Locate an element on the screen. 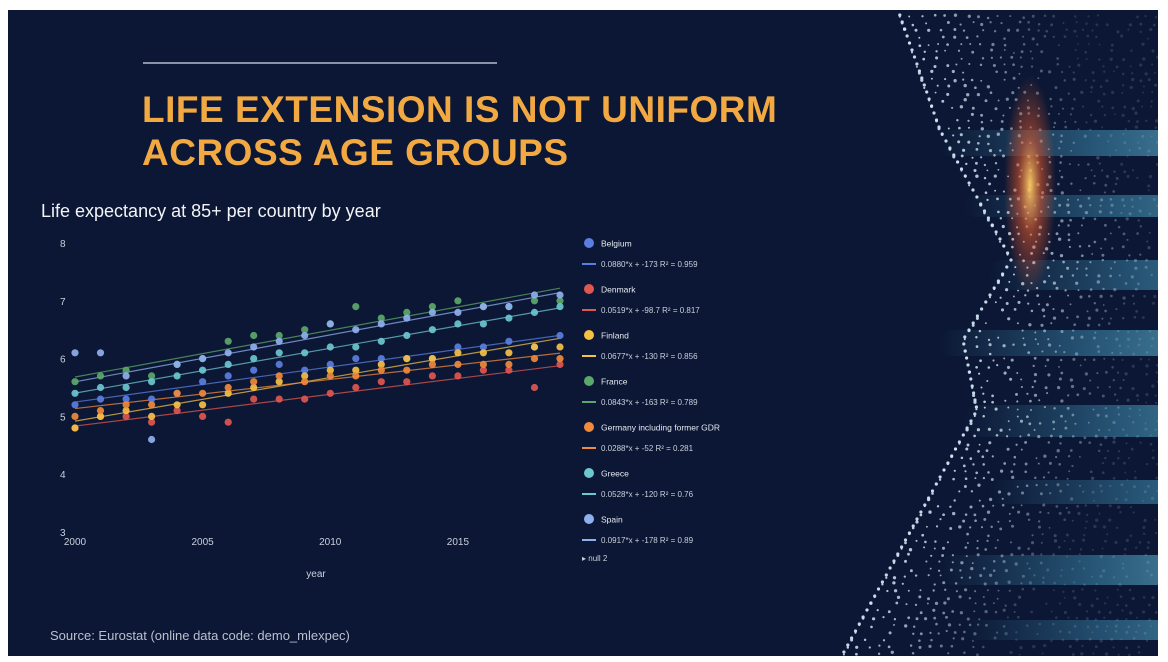 The width and height of the screenshot is (1168, 662). legend-trend-text: 0.0288*x + -52 R² = 0.281 is located at coordinates (647, 448).